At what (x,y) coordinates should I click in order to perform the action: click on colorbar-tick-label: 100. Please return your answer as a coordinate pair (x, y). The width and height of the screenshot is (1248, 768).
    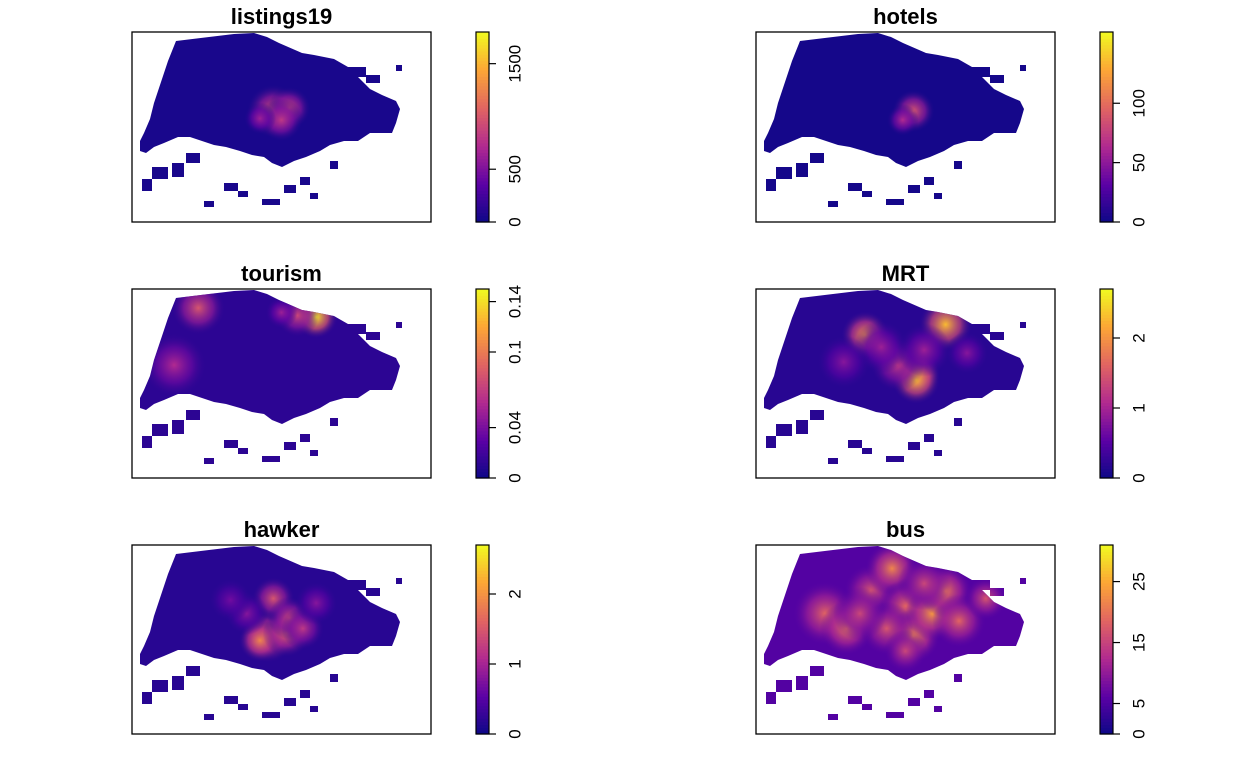
    Looking at the image, I should click on (1139, 103).